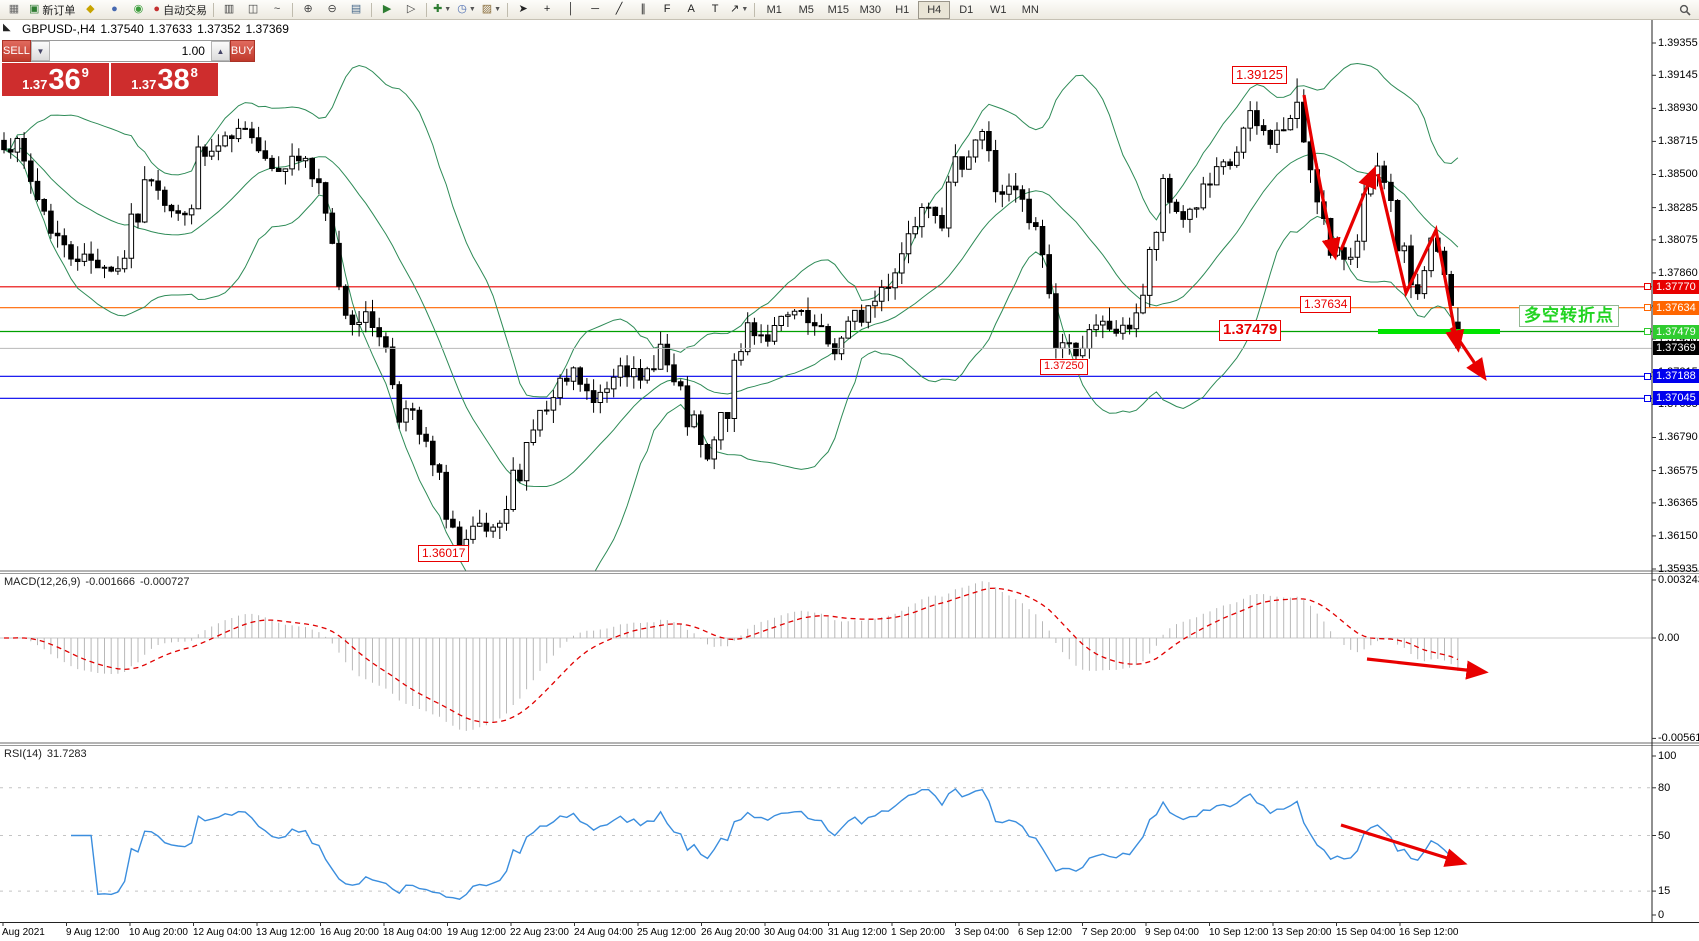 Image resolution: width=1699 pixels, height=941 pixels. What do you see at coordinates (547, 9) in the screenshot?
I see `crosshair-icon: +` at bounding box center [547, 9].